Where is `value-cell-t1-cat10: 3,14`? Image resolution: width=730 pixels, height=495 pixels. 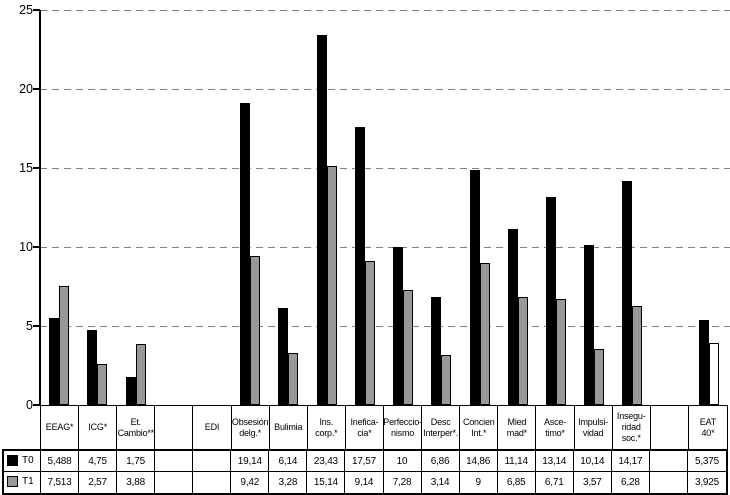
value-cell-t1-cat10: 3,14 is located at coordinates (441, 482).